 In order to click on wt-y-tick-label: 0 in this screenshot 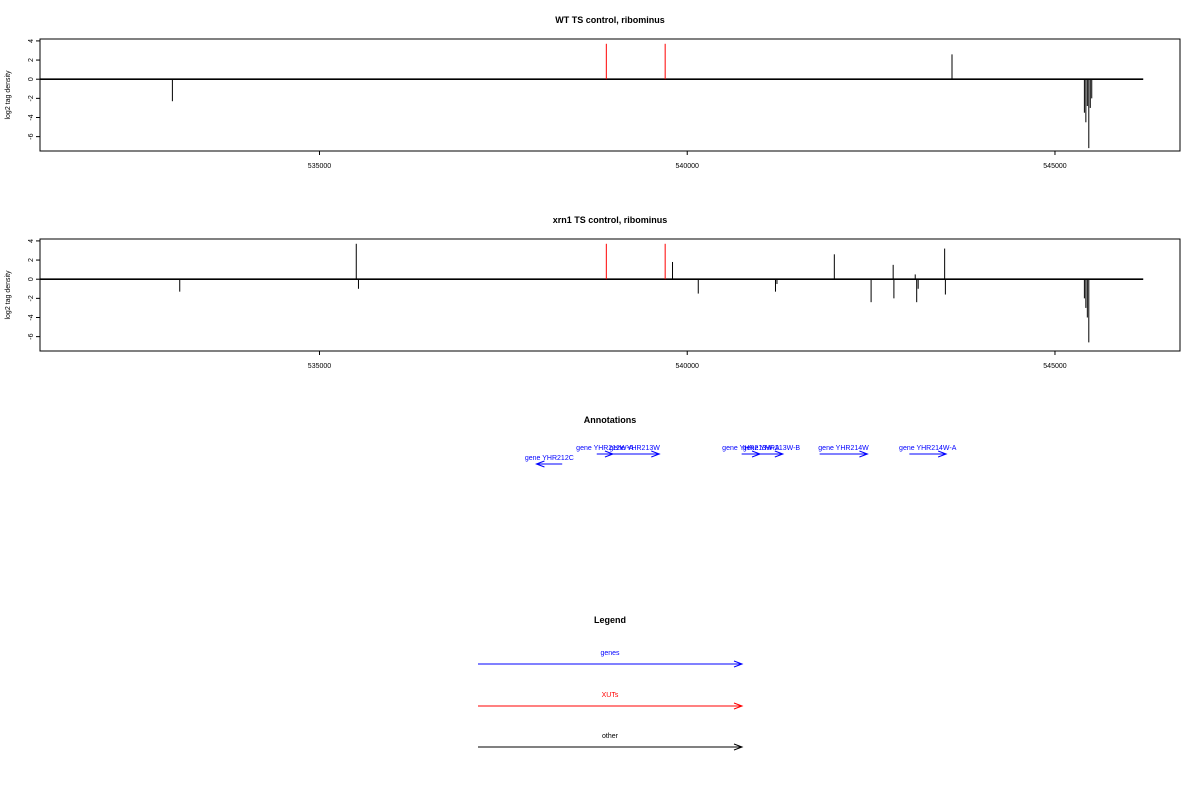, I will do `click(31, 79)`.